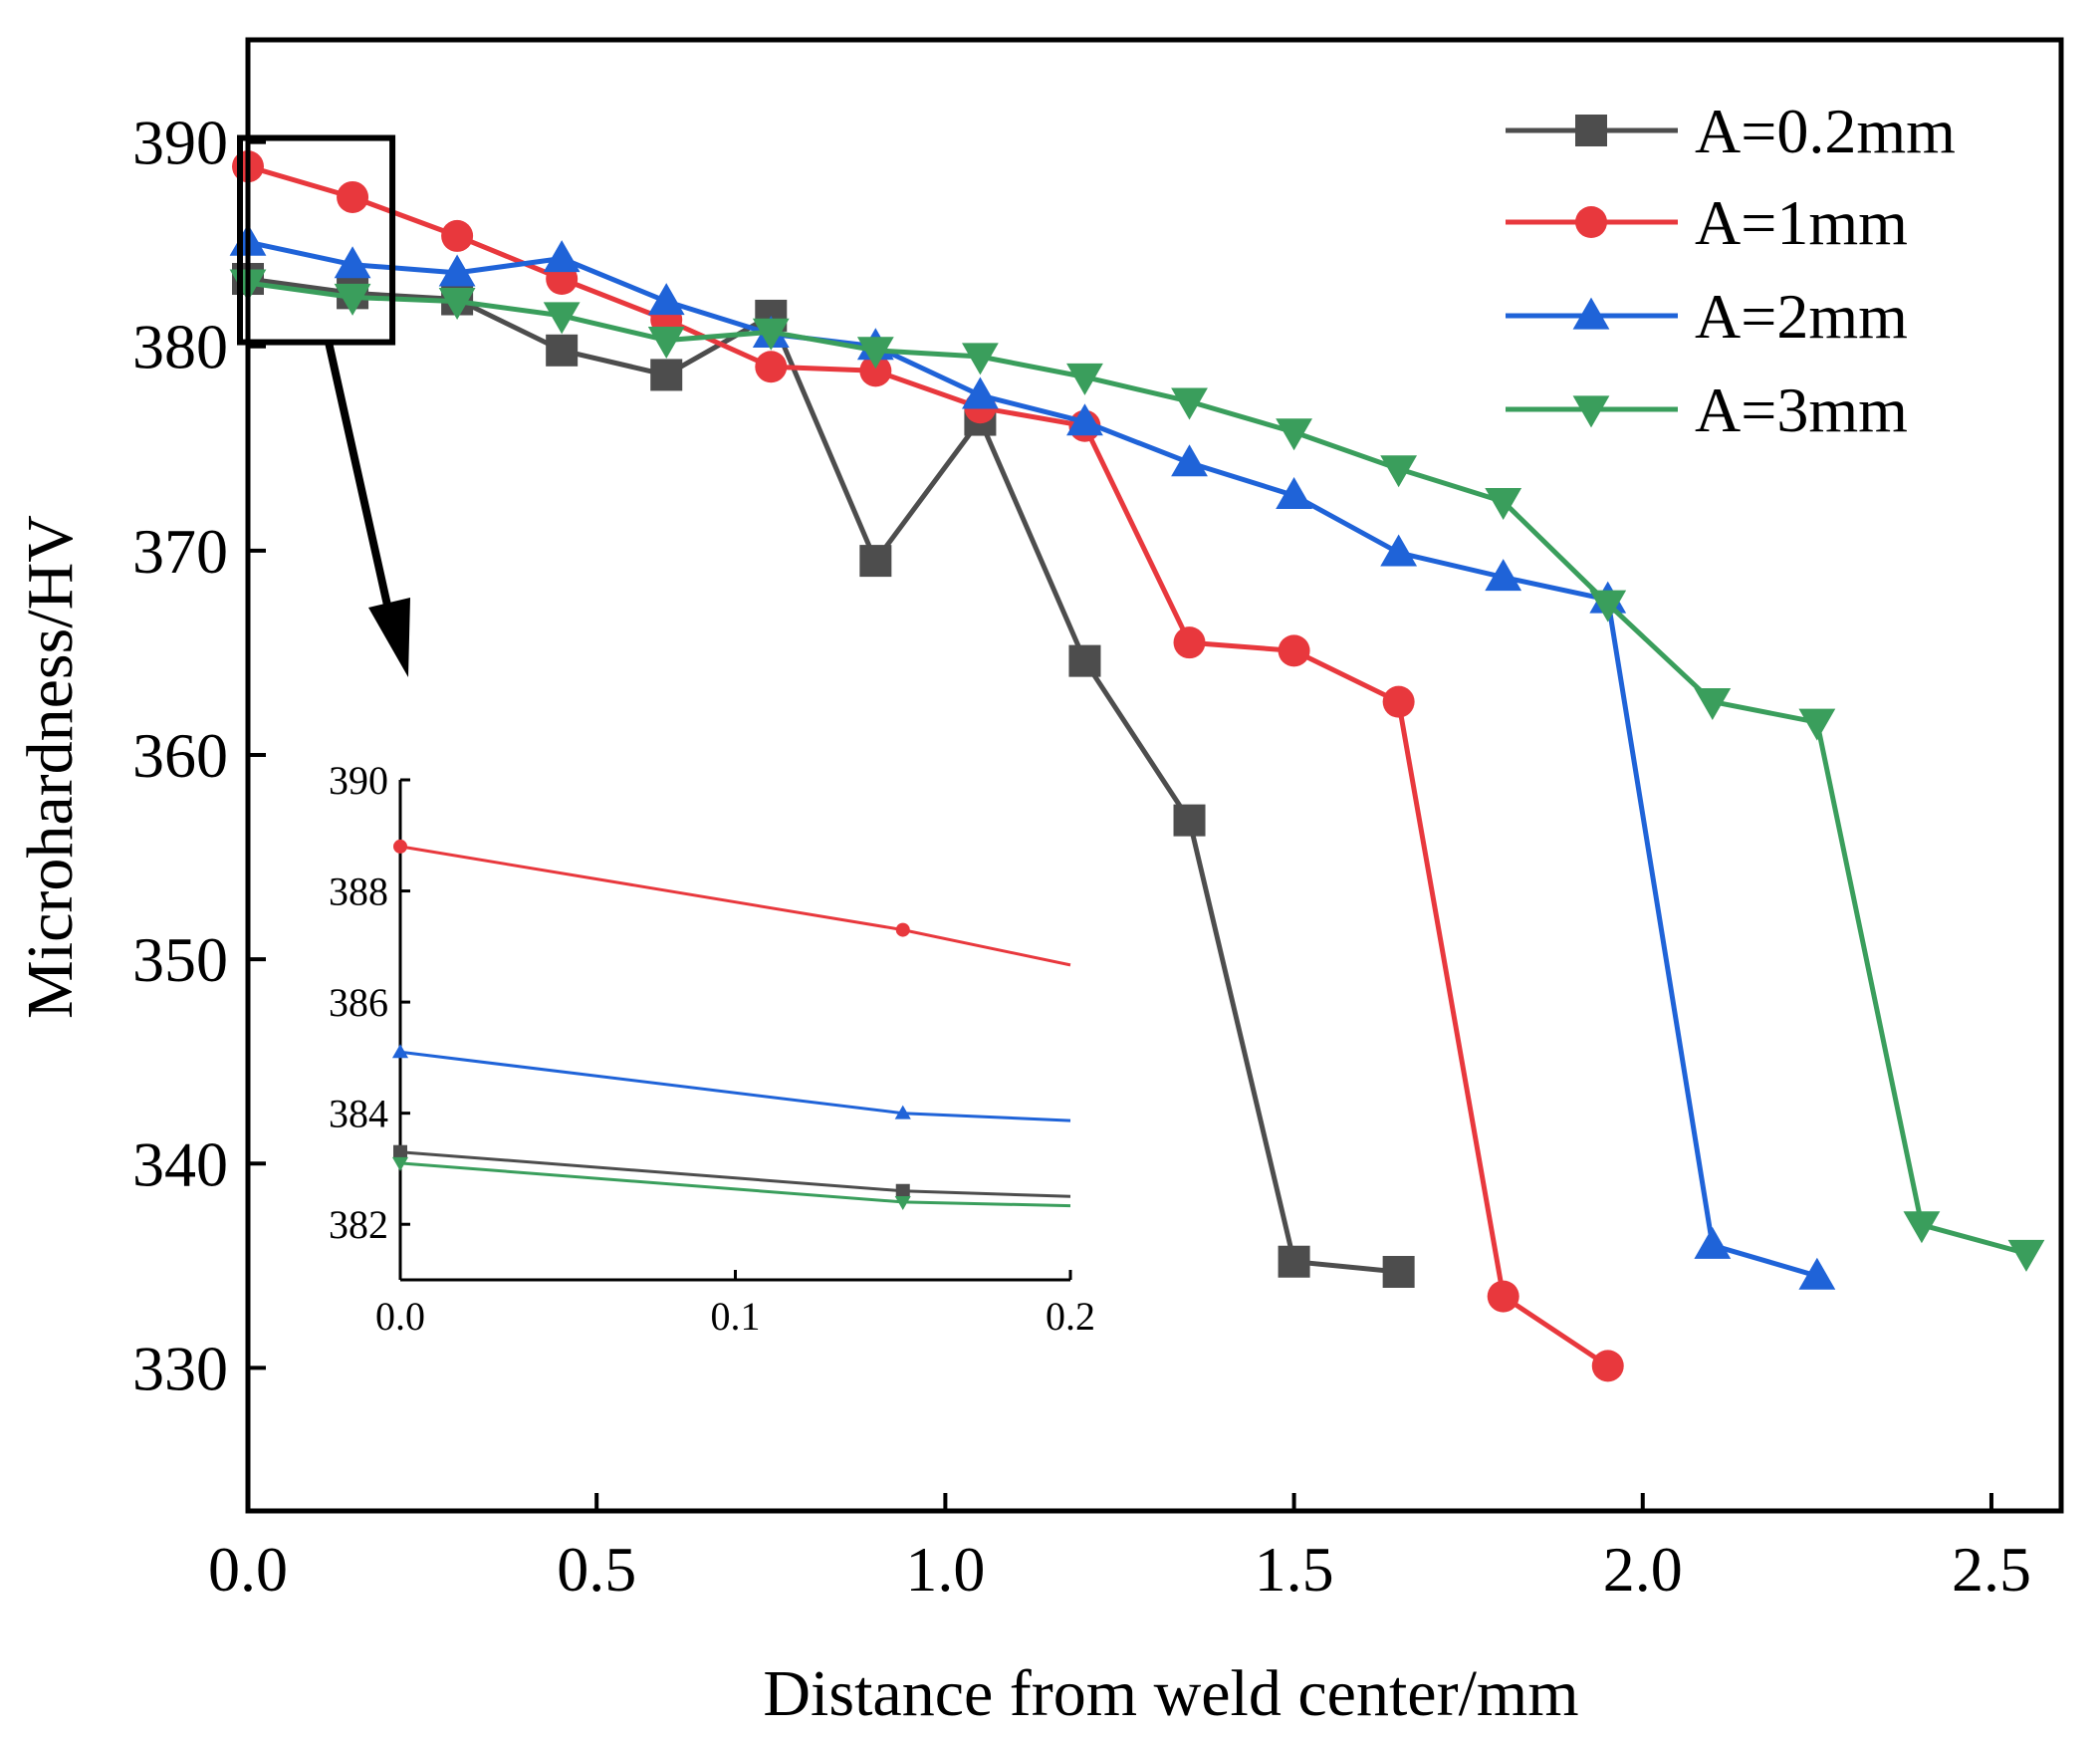  I want to click on inset-y-tick-label: 390, so click(358, 781).